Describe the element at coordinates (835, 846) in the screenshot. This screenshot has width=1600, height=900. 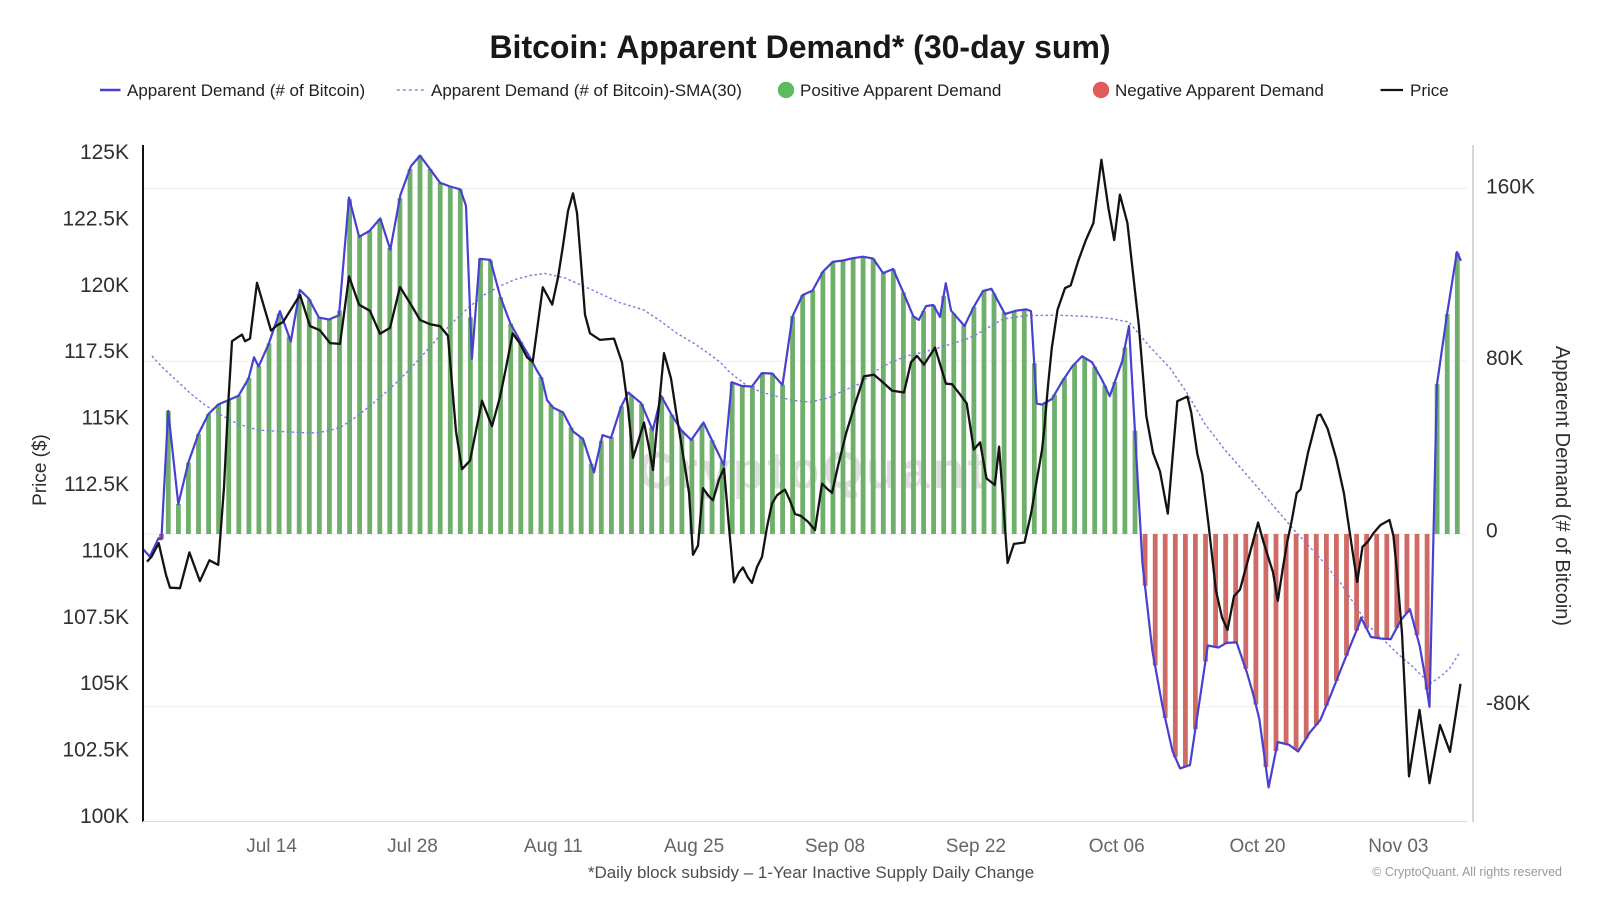
I see `svg-text: Sep 08` at that location.